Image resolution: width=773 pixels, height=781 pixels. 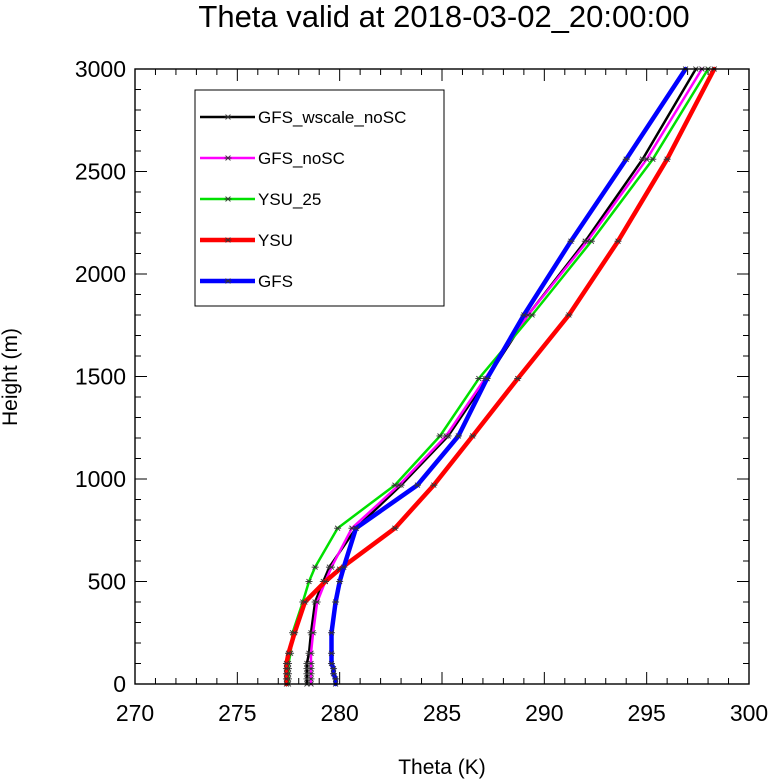 What do you see at coordinates (443, 17) in the screenshot?
I see `chart-title: Theta valid at 2018-03-02_20:00:00` at bounding box center [443, 17].